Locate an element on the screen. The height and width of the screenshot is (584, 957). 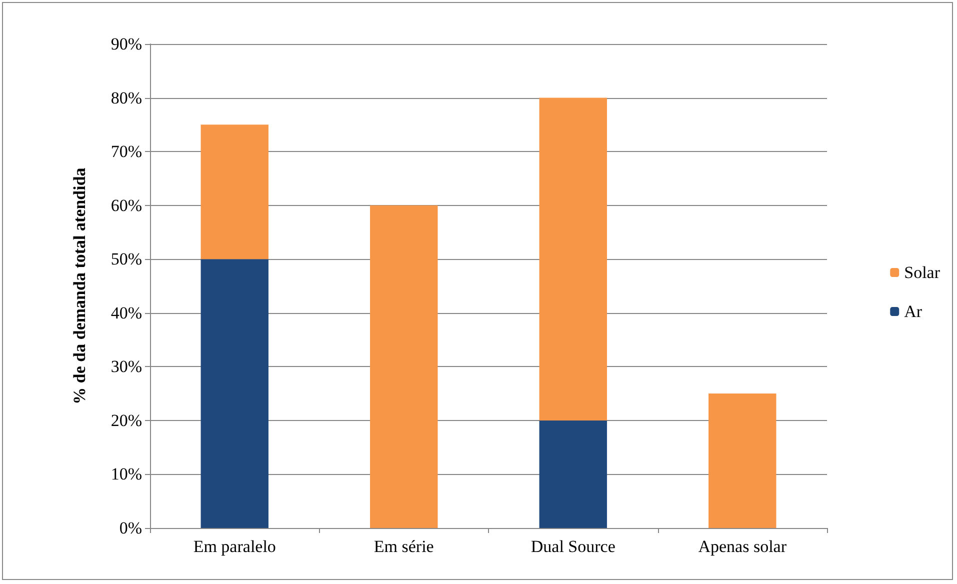
y-tick-label: 70% is located at coordinates (126, 152).